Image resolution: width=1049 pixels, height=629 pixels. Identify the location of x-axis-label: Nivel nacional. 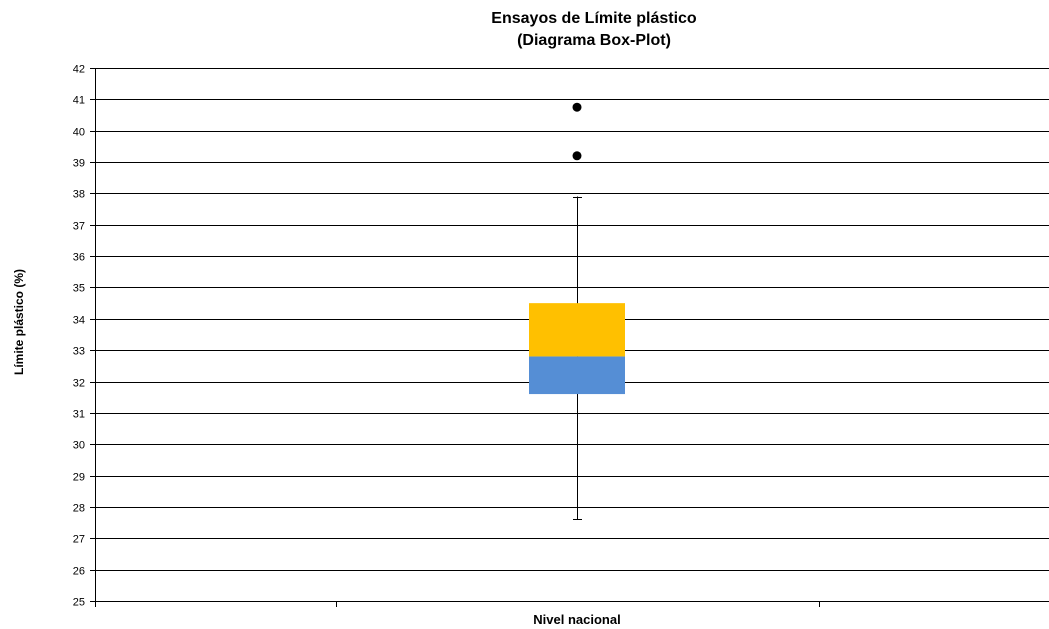
(577, 619).